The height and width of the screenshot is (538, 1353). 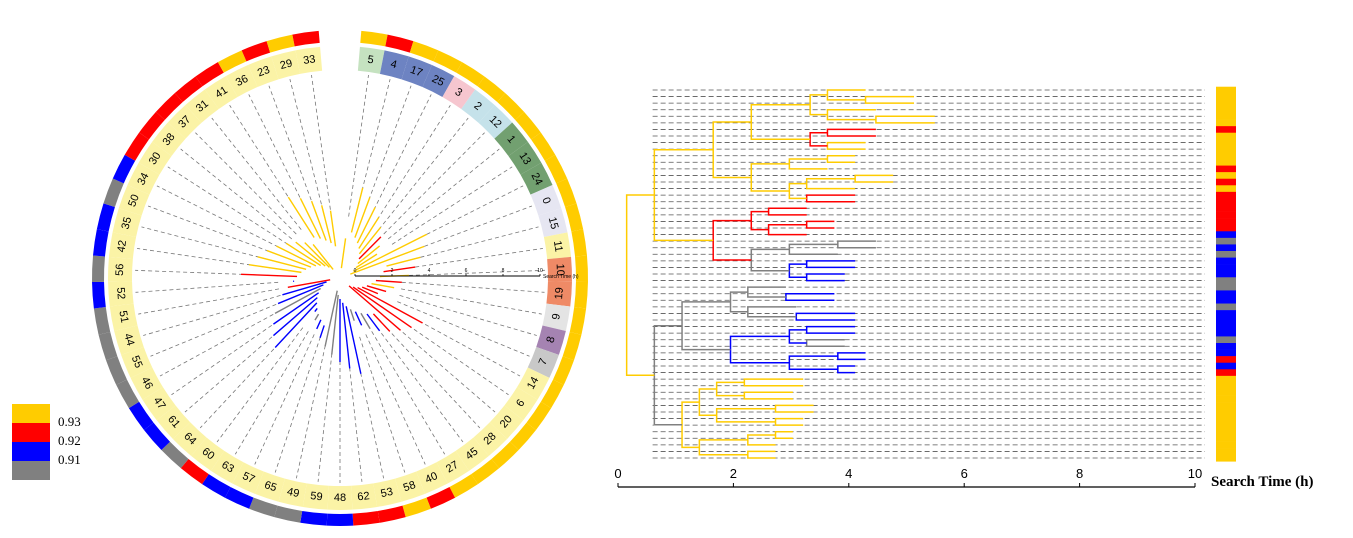 I want to click on leaf-label: 49, so click(x=293, y=493).